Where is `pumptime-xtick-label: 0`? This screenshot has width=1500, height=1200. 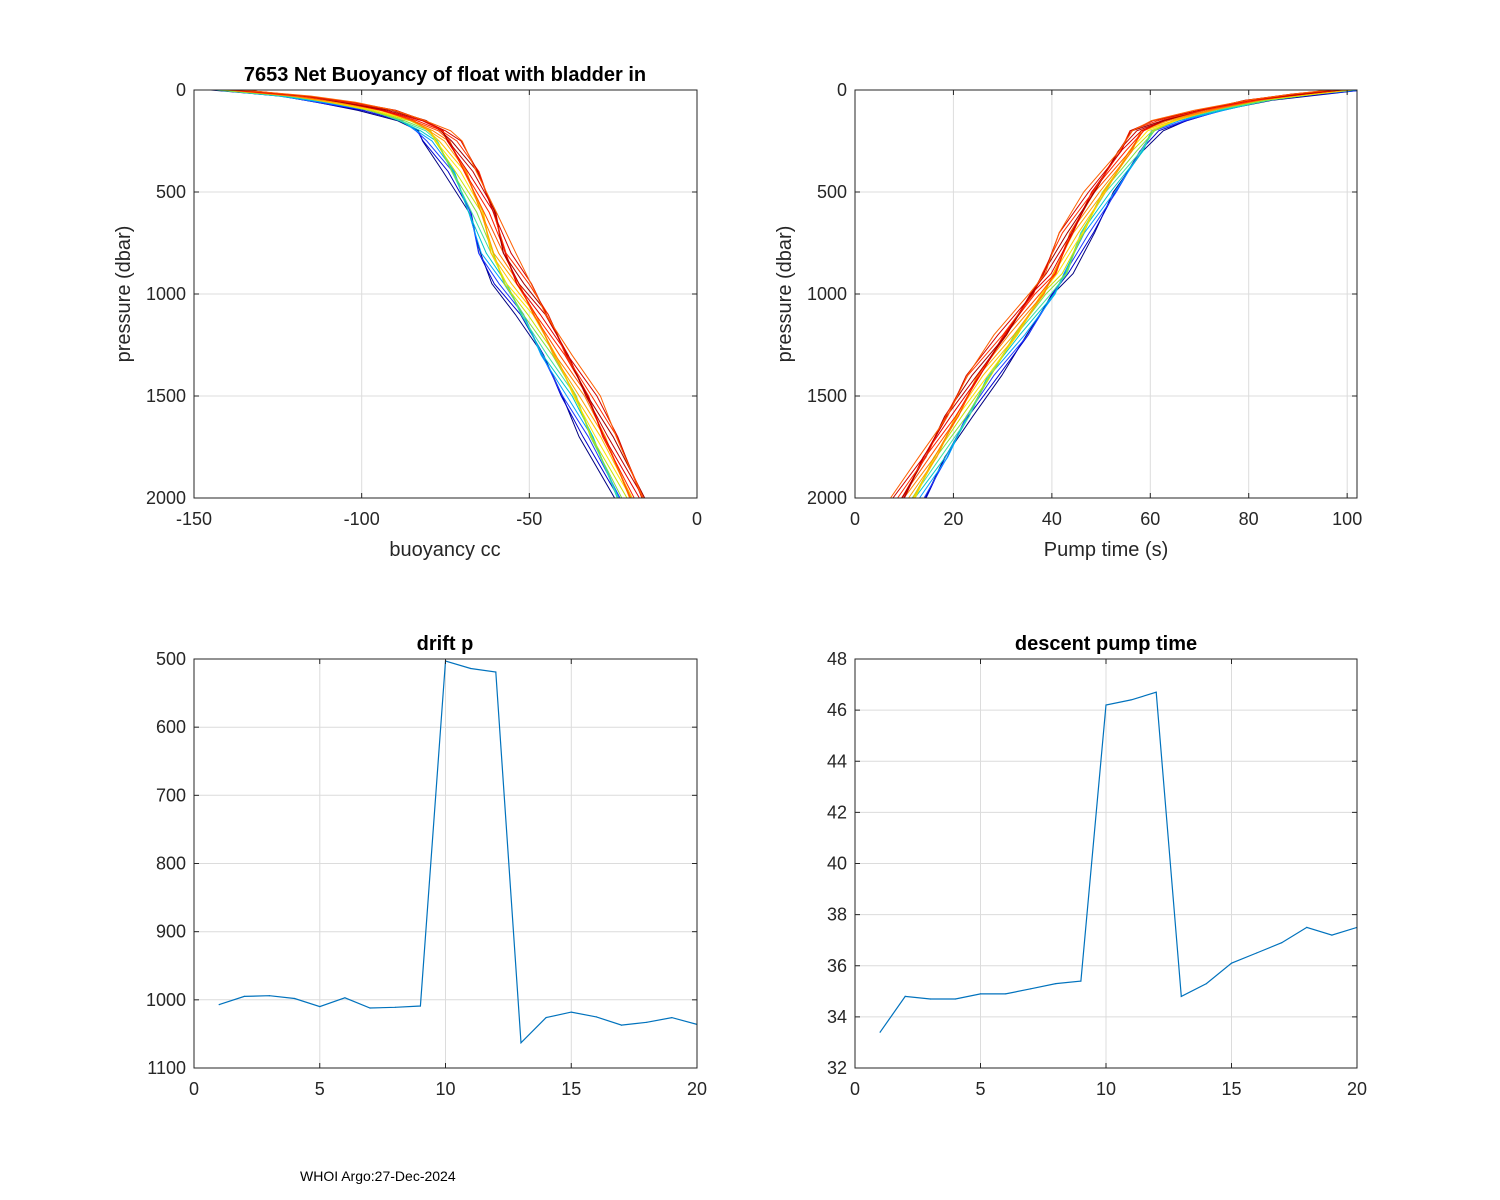
pumptime-xtick-label: 0 is located at coordinates (855, 519).